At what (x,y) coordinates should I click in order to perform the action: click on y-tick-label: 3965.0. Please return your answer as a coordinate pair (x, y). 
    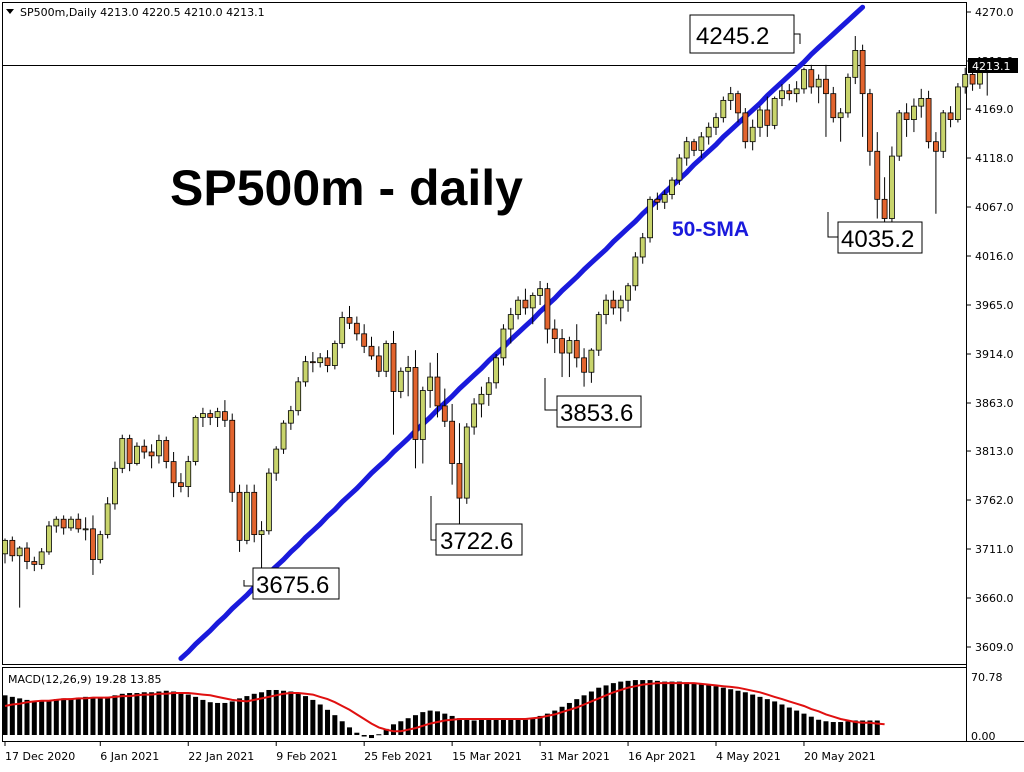
    Looking at the image, I should click on (994, 305).